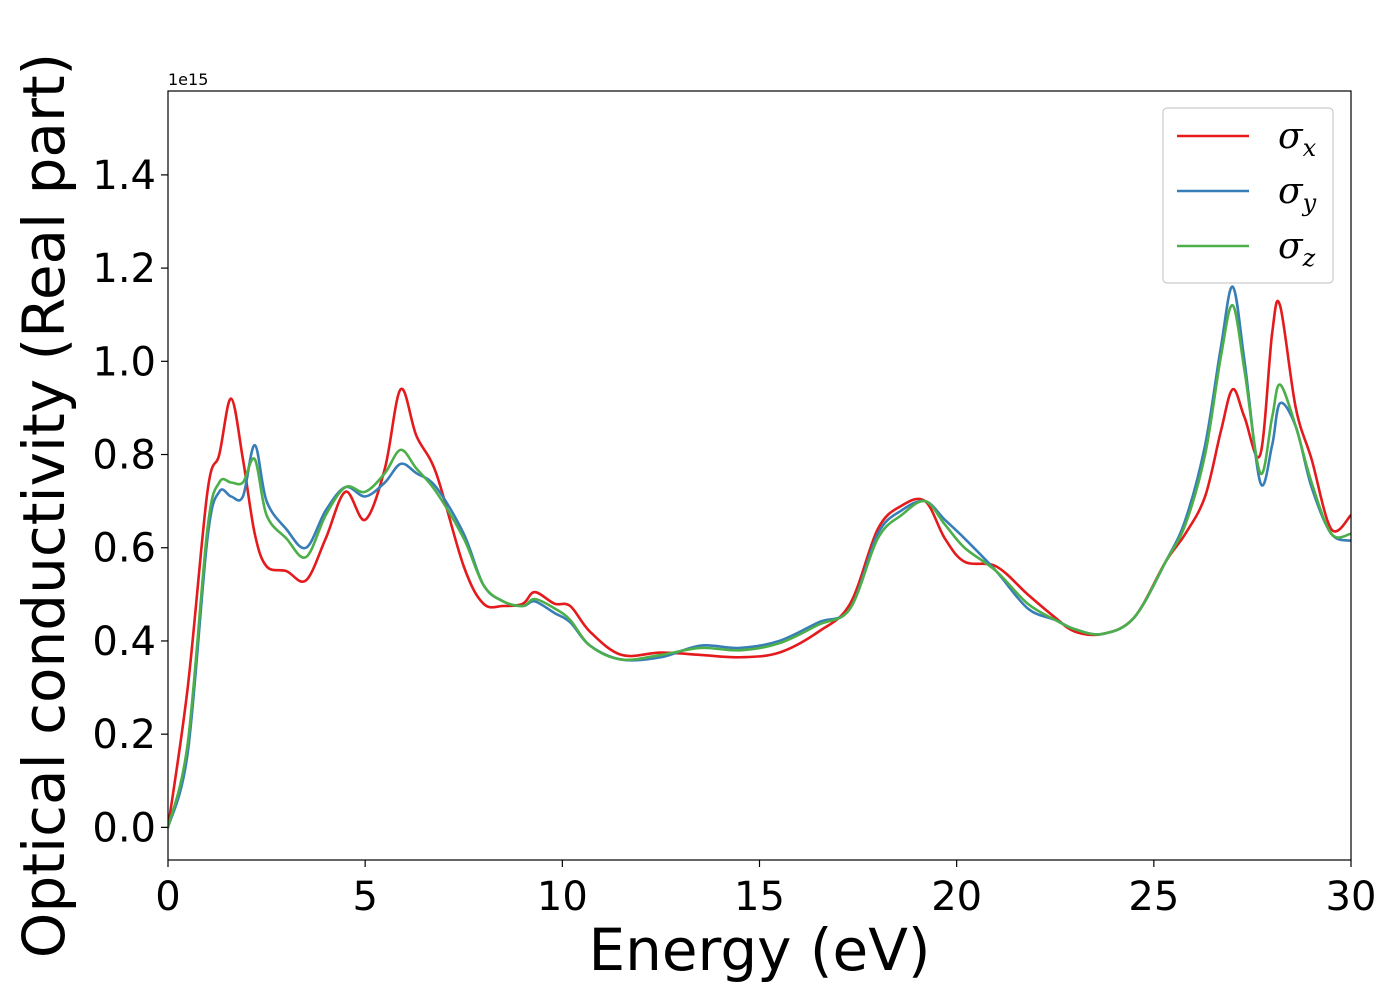  What do you see at coordinates (167, 897) in the screenshot?
I see `x-tick-label: 0` at bounding box center [167, 897].